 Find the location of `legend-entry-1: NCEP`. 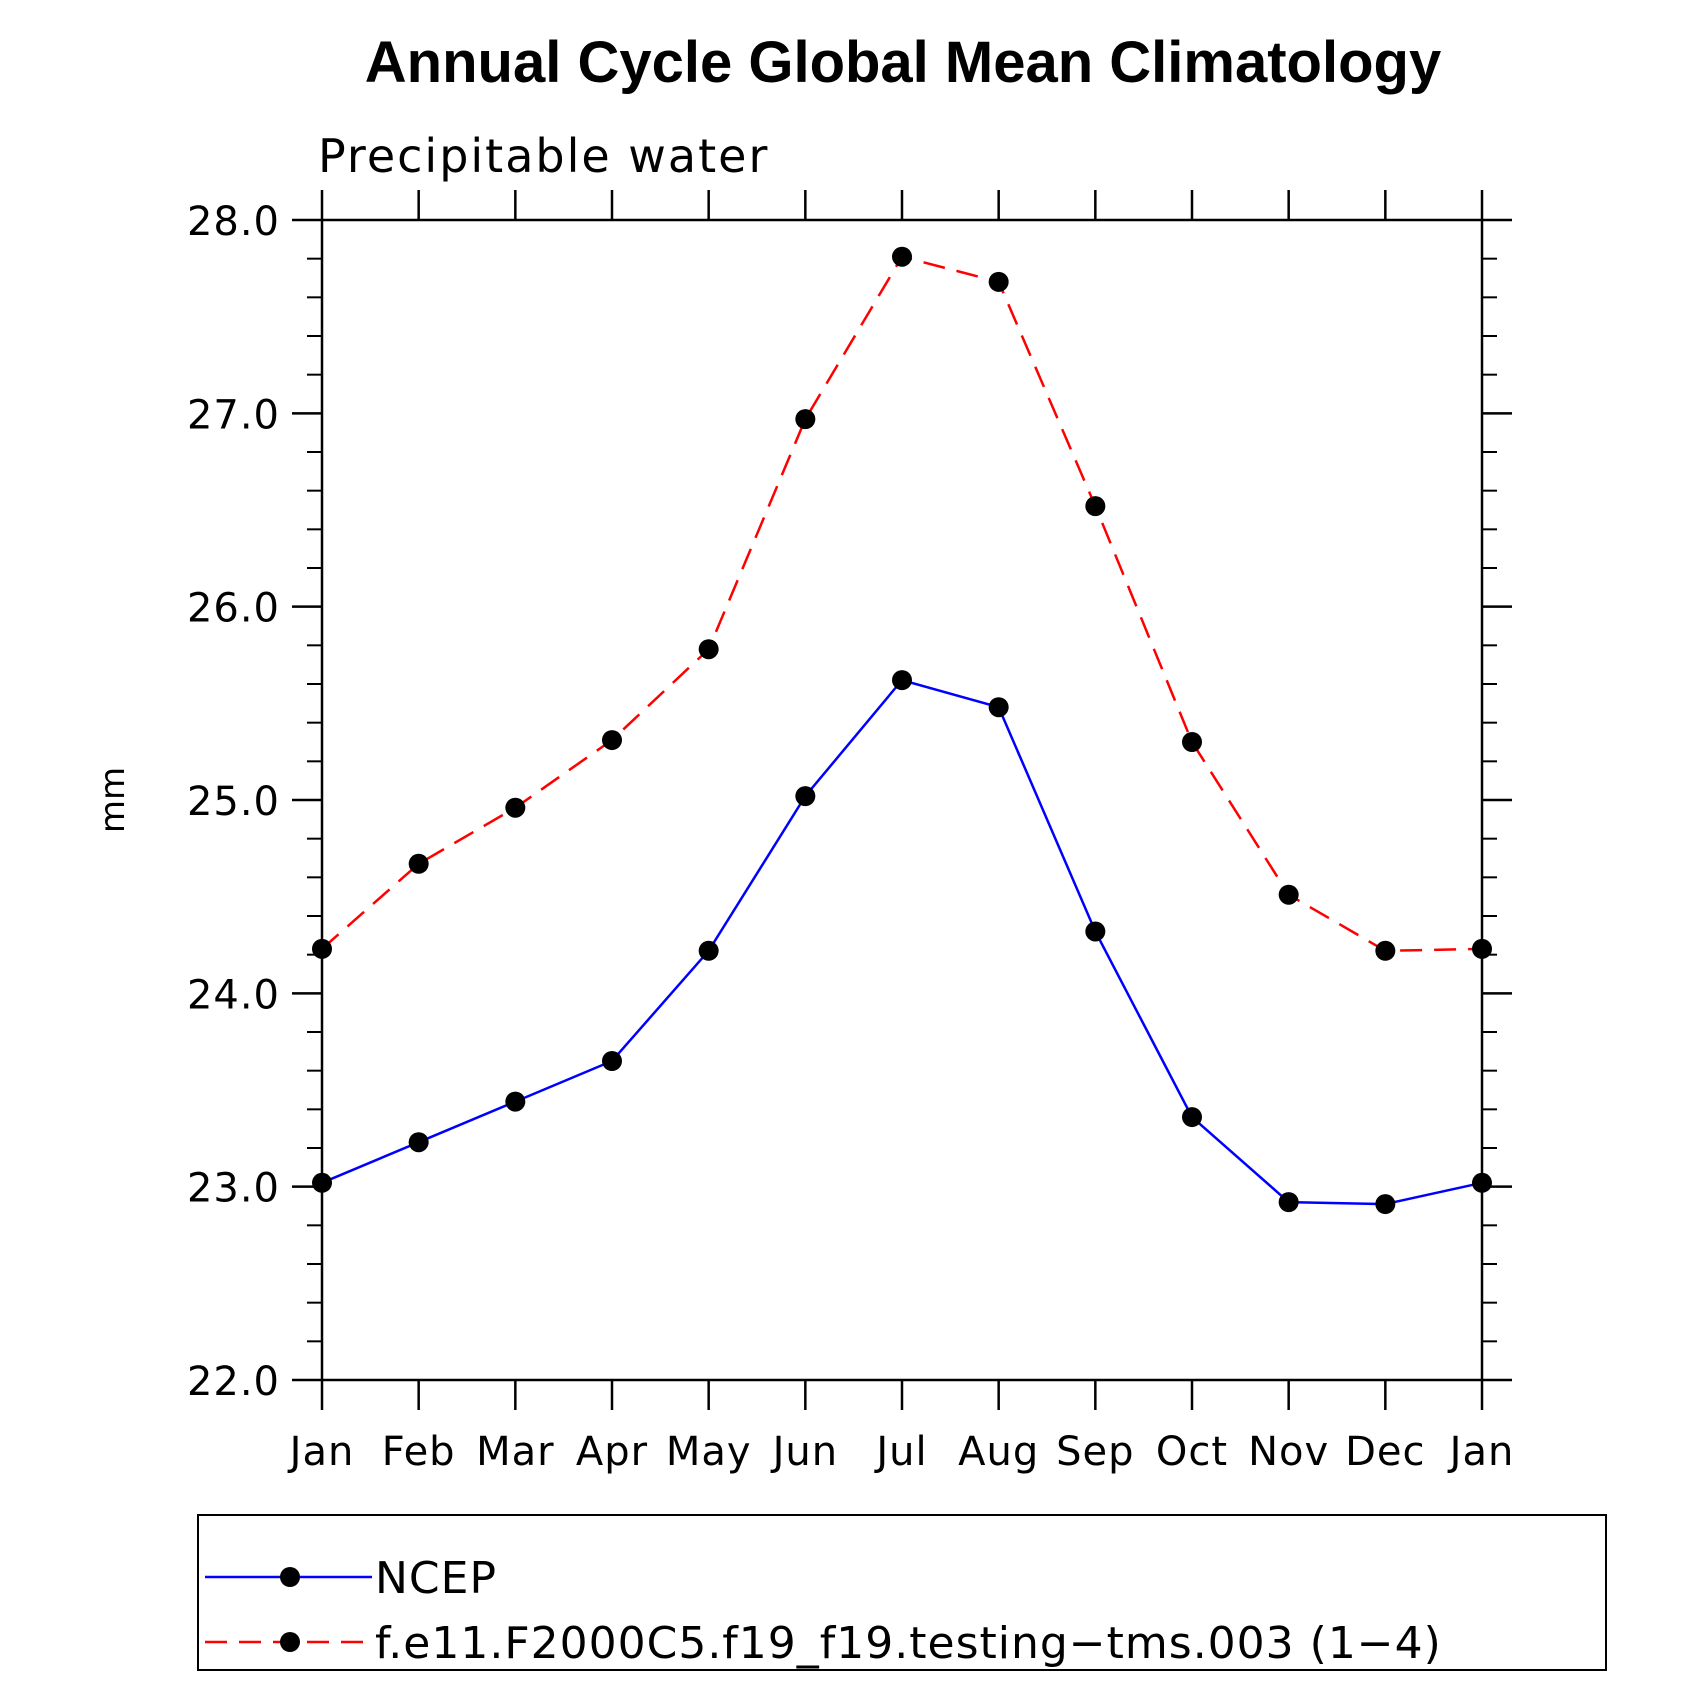

legend-entry-1: NCEP is located at coordinates (351, 1578).